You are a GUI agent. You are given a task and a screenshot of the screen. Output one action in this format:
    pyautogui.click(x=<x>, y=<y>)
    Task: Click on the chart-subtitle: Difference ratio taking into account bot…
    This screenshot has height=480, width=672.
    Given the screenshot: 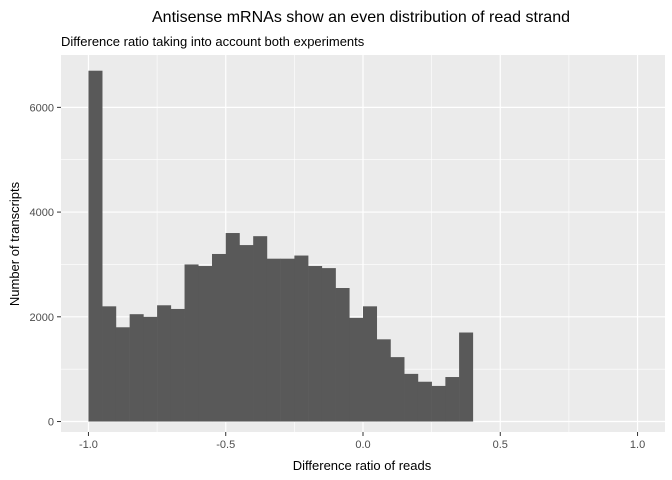 What is the action you would take?
    pyautogui.click(x=213, y=41)
    